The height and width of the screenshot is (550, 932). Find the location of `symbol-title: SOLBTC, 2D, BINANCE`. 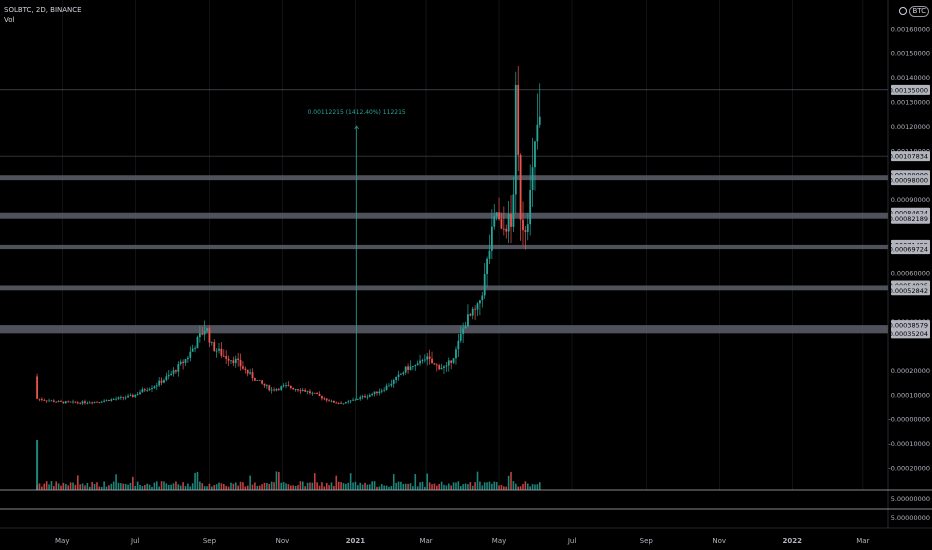

symbol-title: SOLBTC, 2D, BINANCE is located at coordinates (43, 10).